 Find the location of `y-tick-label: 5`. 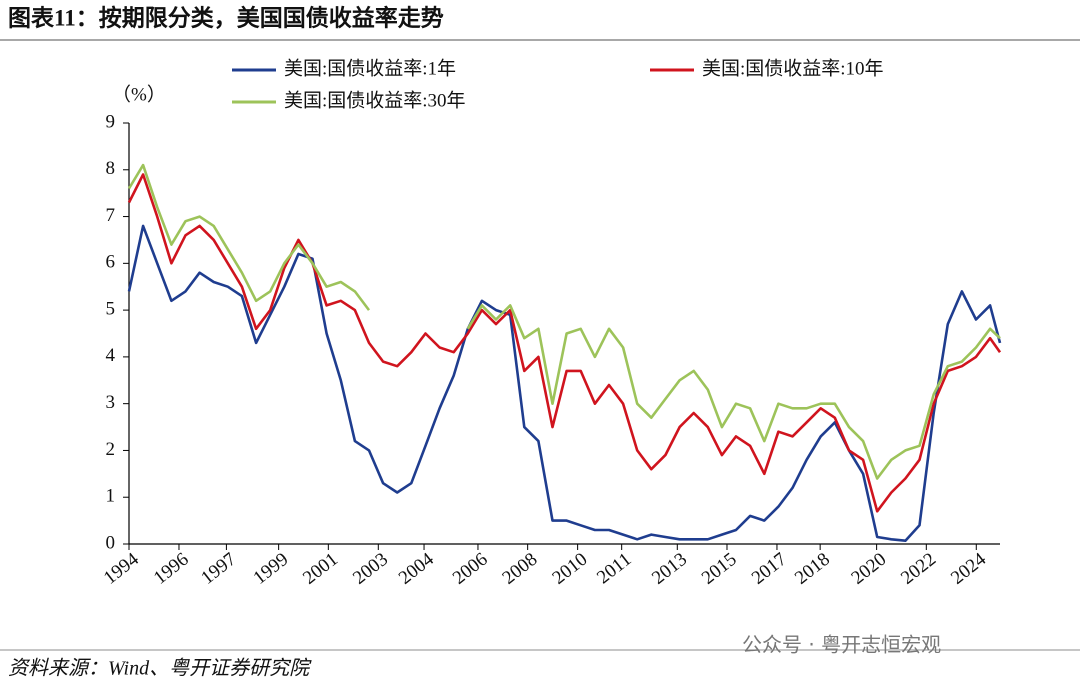

y-tick-label: 5 is located at coordinates (111, 308).